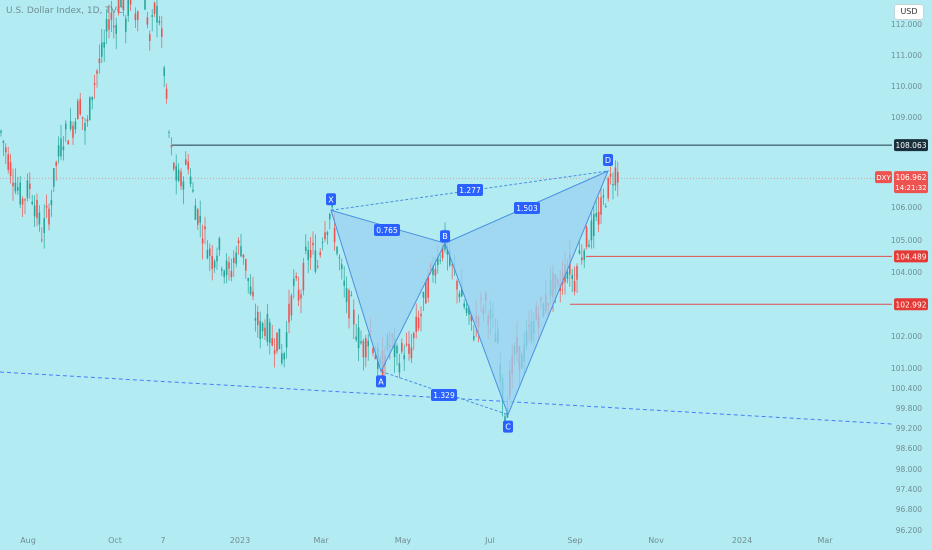 The width and height of the screenshot is (932, 550). What do you see at coordinates (909, 530) in the screenshot?
I see `y-tick-label: 96.200` at bounding box center [909, 530].